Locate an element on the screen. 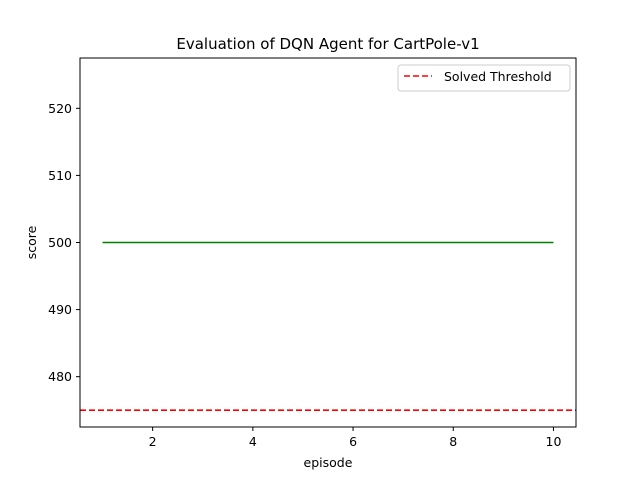  chart-title: Evaluation of DQN Agent for CartPole-v1 is located at coordinates (327, 44).